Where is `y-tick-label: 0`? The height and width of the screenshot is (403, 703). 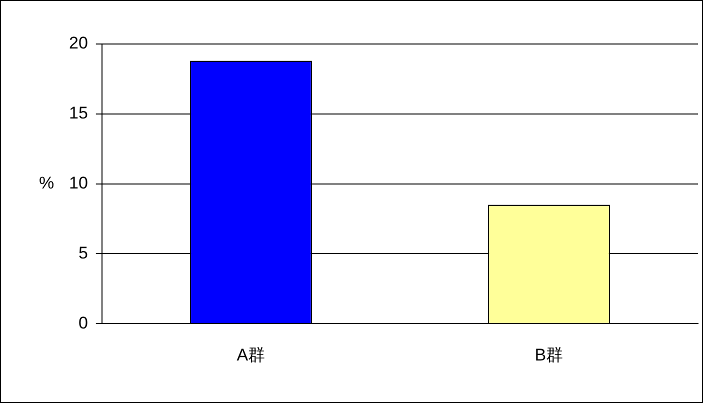
y-tick-label: 0 is located at coordinates (83, 322).